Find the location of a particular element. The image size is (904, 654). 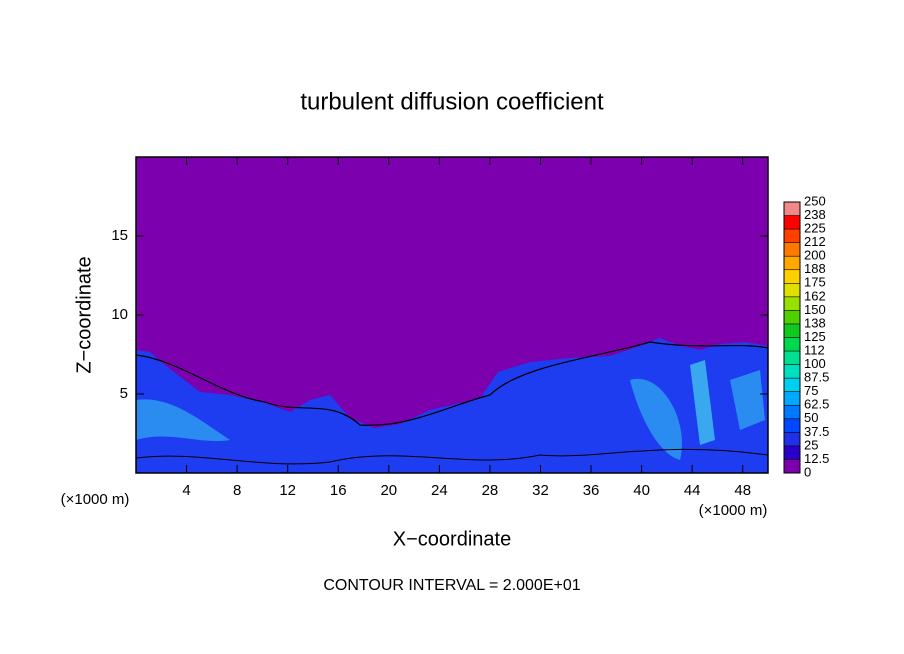

y-axis-label: Z−coordinate is located at coordinates (84, 314).